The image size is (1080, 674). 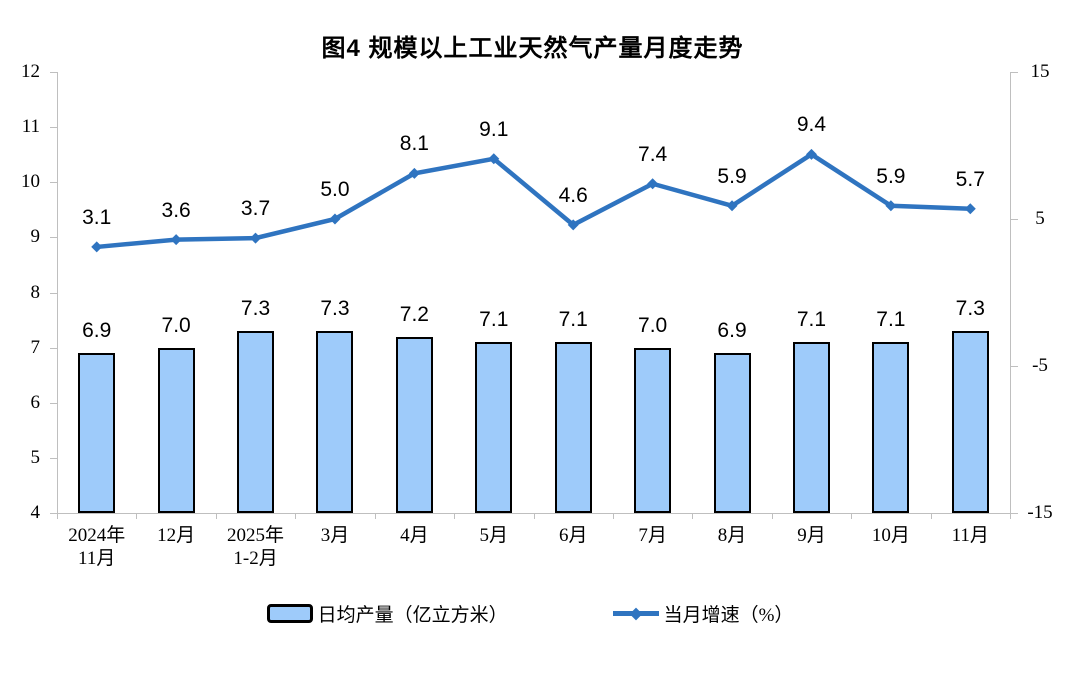 What do you see at coordinates (35, 292) in the screenshot?
I see `left-axis-tick-label: 8` at bounding box center [35, 292].